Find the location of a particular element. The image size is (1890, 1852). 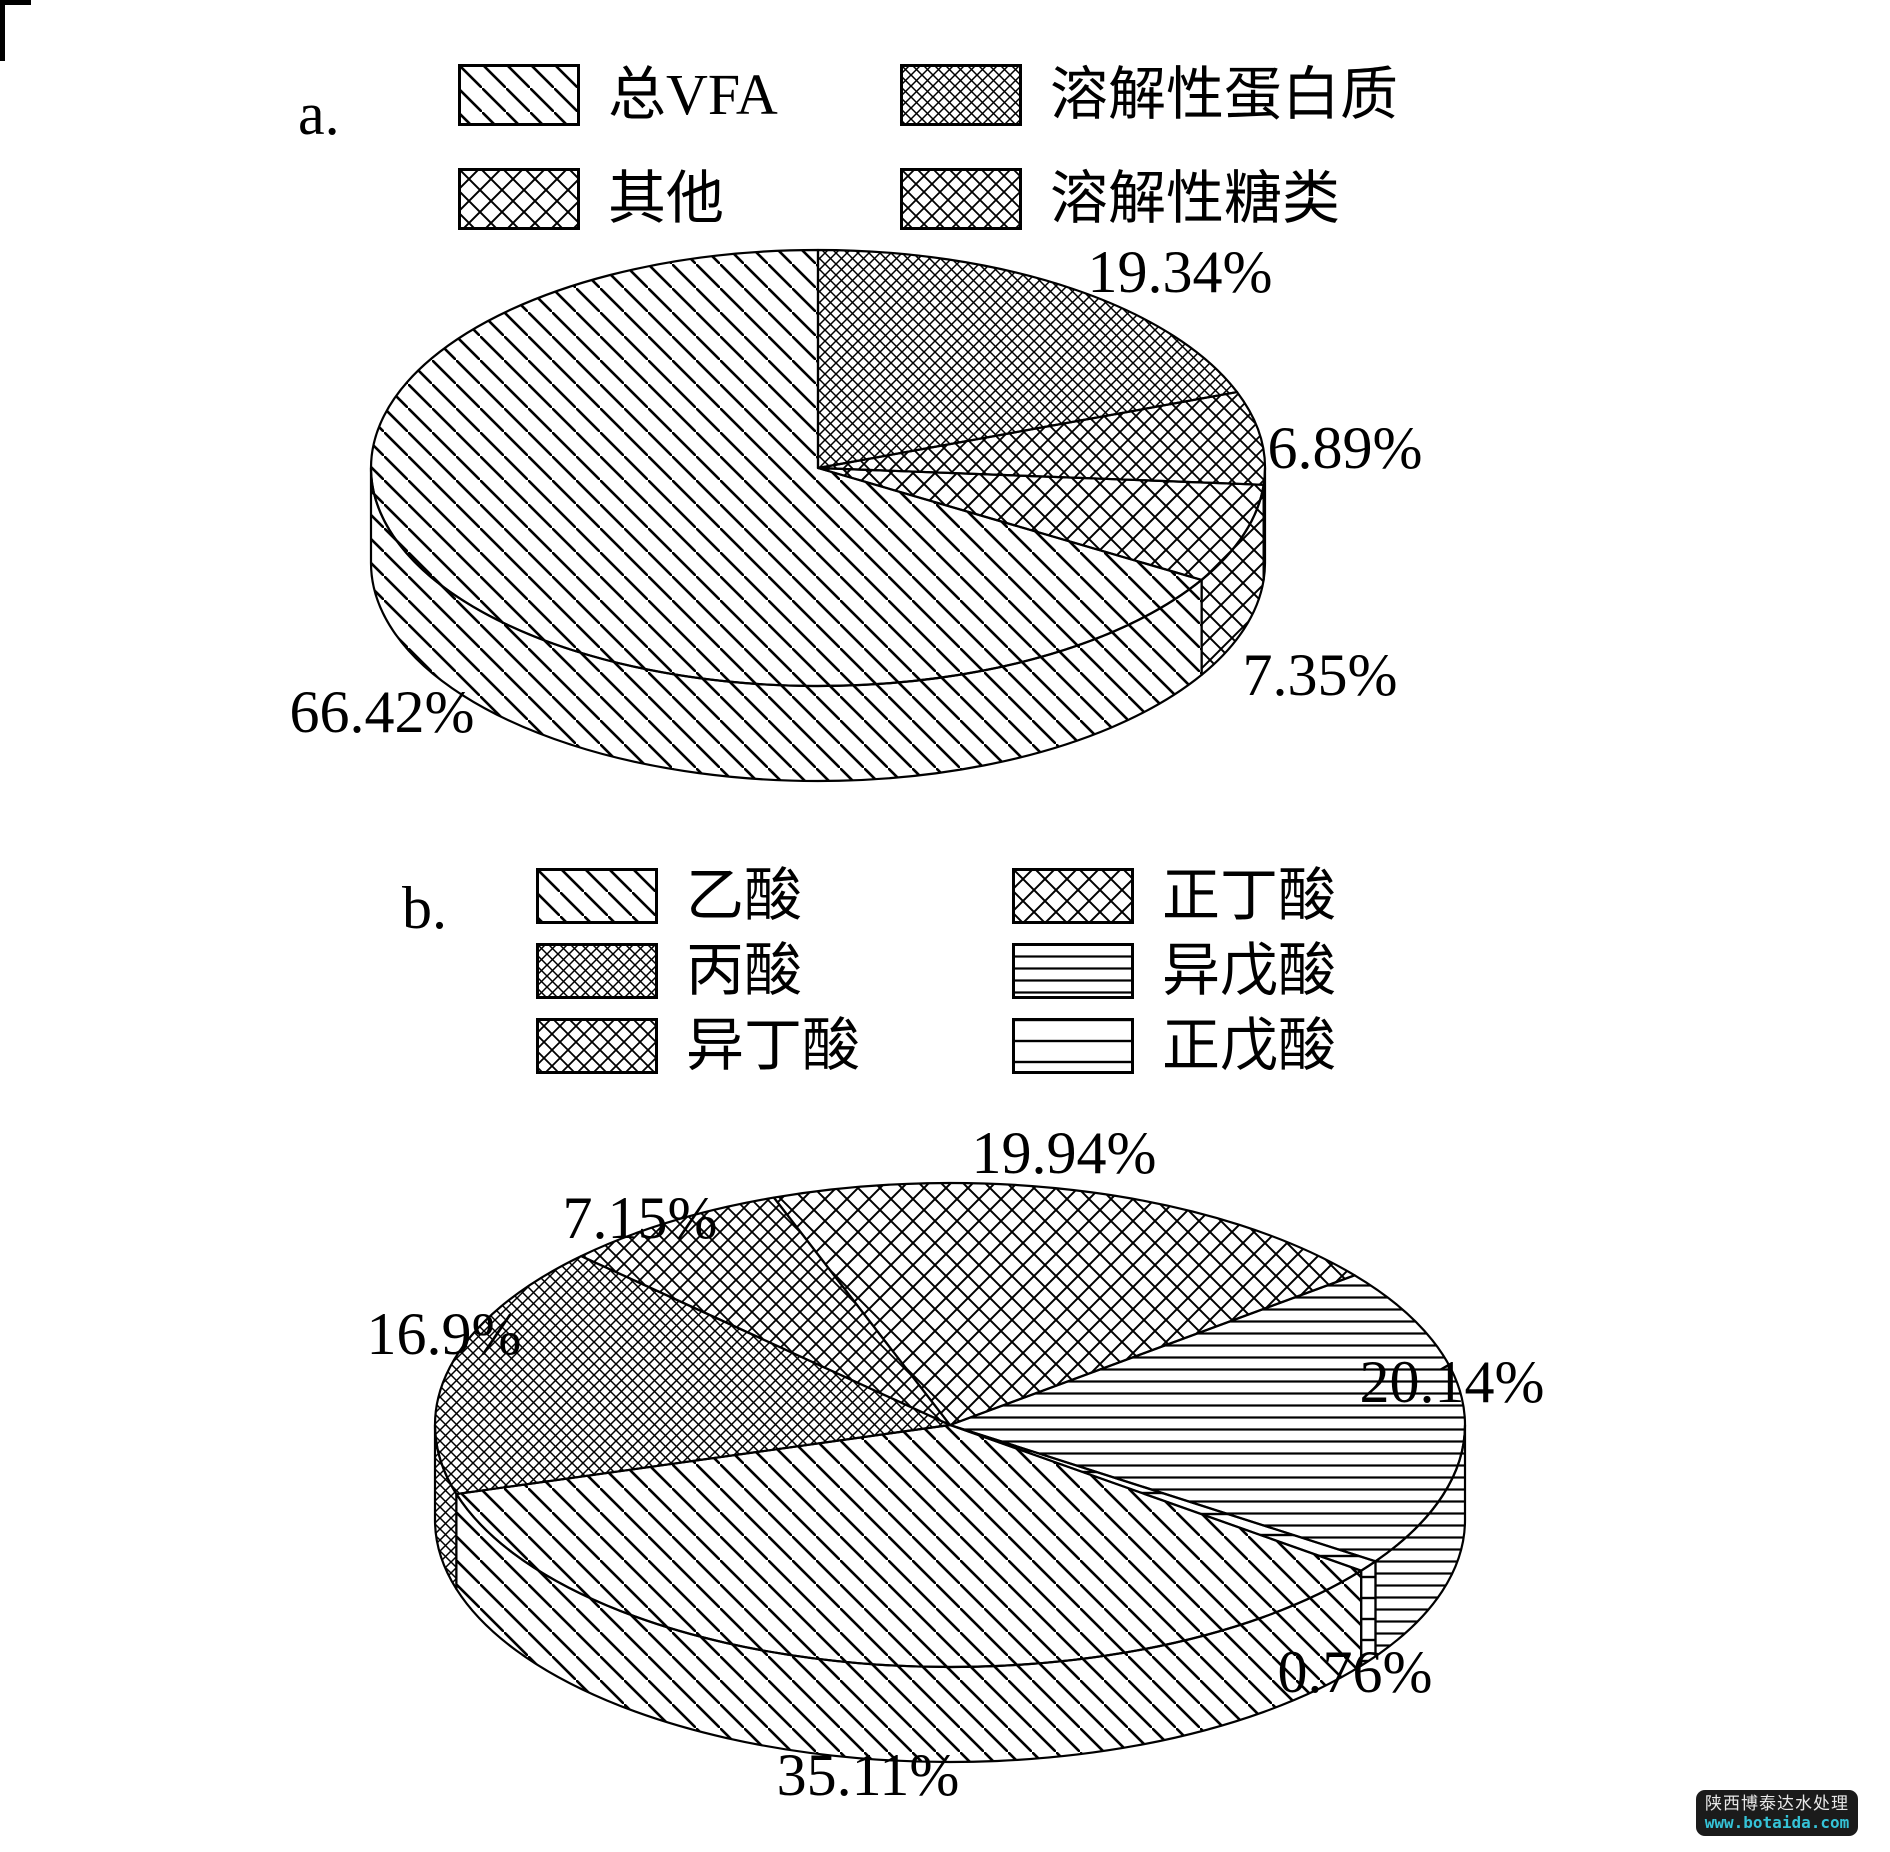

legend-item: 总VFA is located at coordinates (679, 95).